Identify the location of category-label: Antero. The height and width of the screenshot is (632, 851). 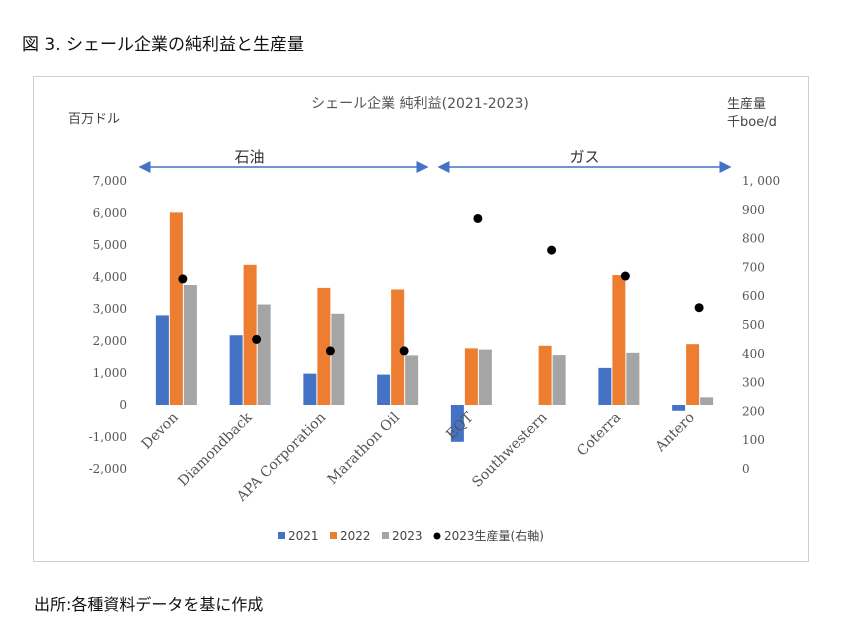
(675, 433).